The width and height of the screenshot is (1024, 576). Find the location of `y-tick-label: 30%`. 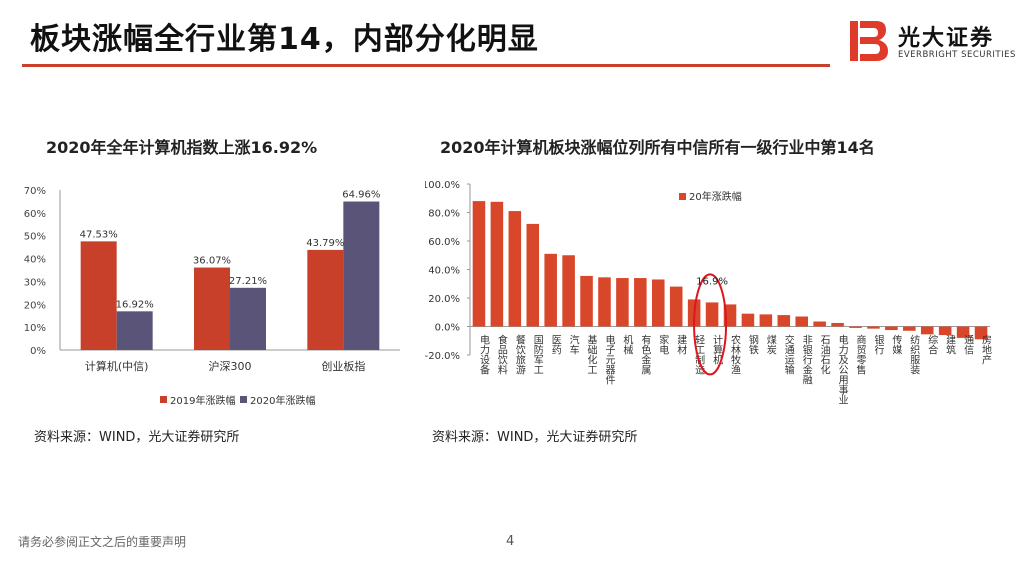

y-tick-label: 30% is located at coordinates (35, 282).